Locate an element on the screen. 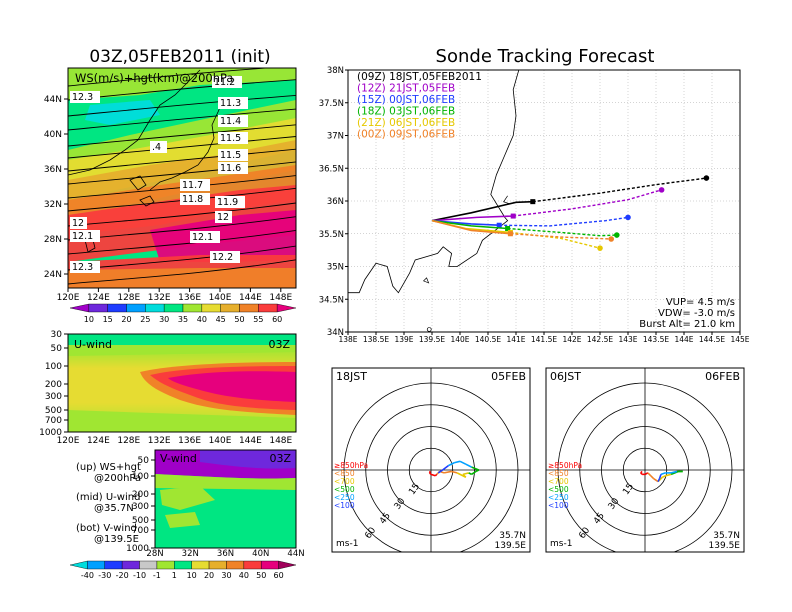  ws-contour-label: 11.4 is located at coordinates (230, 121).